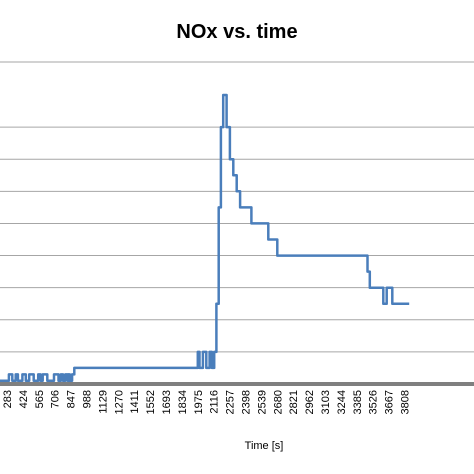  Describe the element at coordinates (199, 402) in the screenshot. I see `x-tick-label: 1975` at that location.